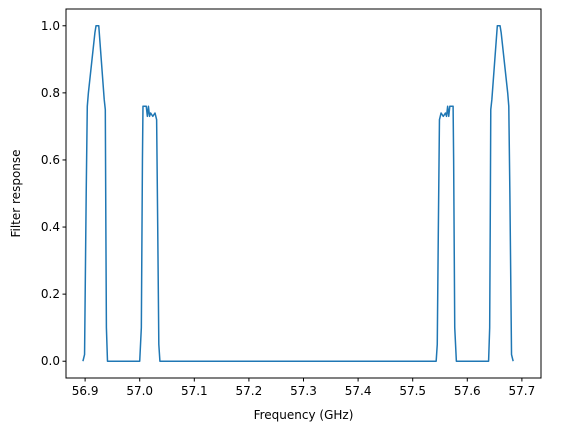 The height and width of the screenshot is (432, 569). I want to click on y-tick-label: 1.0, so click(50, 26).